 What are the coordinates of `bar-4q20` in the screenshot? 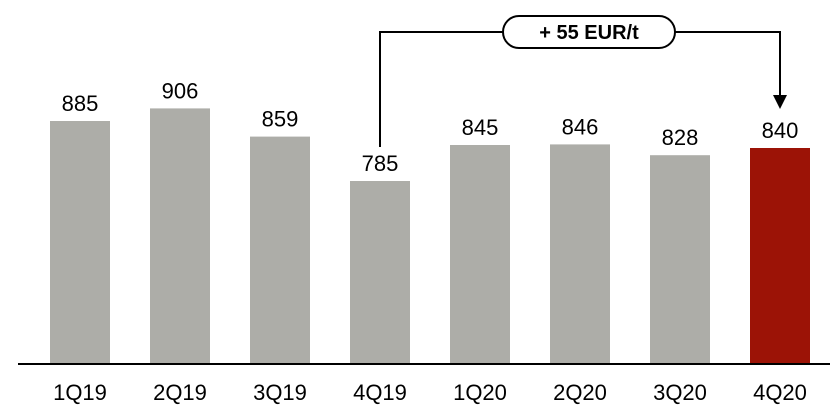 It's located at (780, 256).